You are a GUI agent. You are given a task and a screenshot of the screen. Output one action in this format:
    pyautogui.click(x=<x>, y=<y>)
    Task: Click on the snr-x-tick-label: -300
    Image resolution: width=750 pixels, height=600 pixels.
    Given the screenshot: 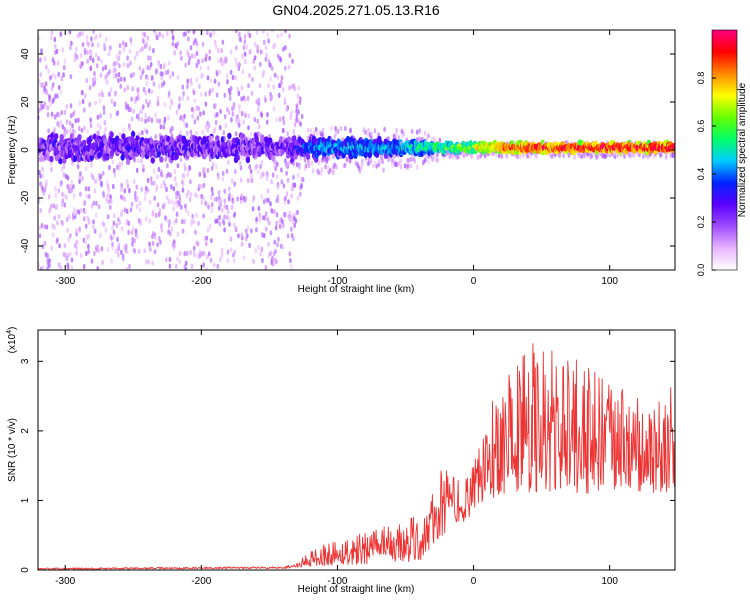 What is the action you would take?
    pyautogui.click(x=65, y=581)
    